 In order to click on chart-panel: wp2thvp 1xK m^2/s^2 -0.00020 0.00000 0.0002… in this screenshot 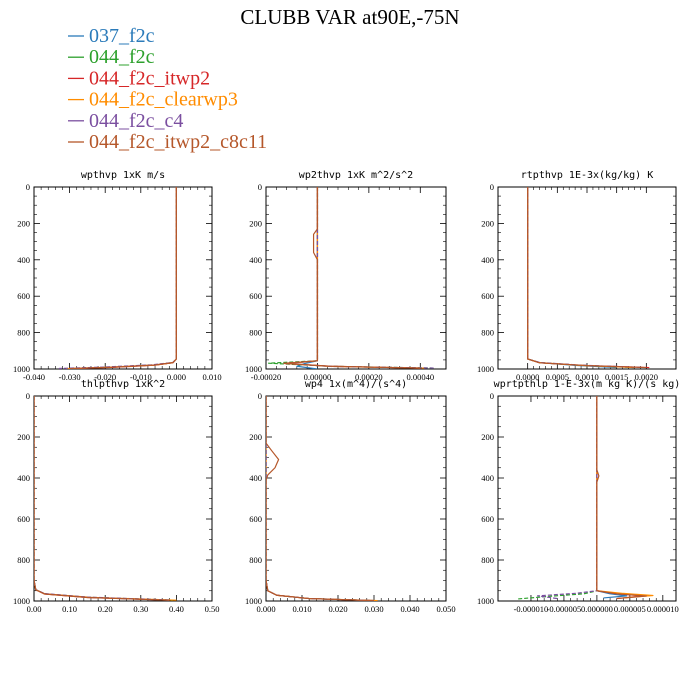, I will do `click(346, 276)`.